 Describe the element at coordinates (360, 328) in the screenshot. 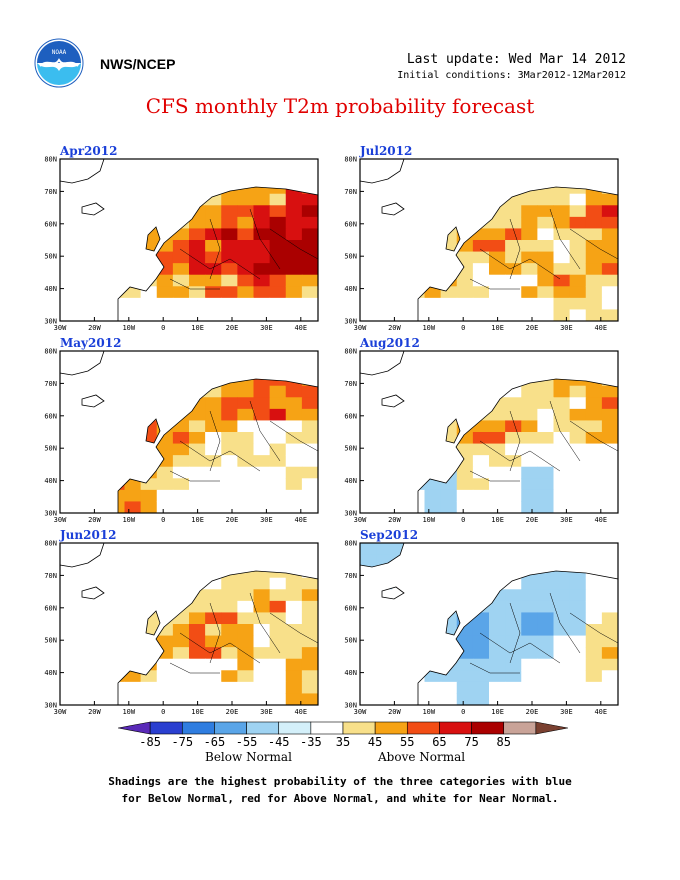

I see `lon-tick-label: 30W` at that location.